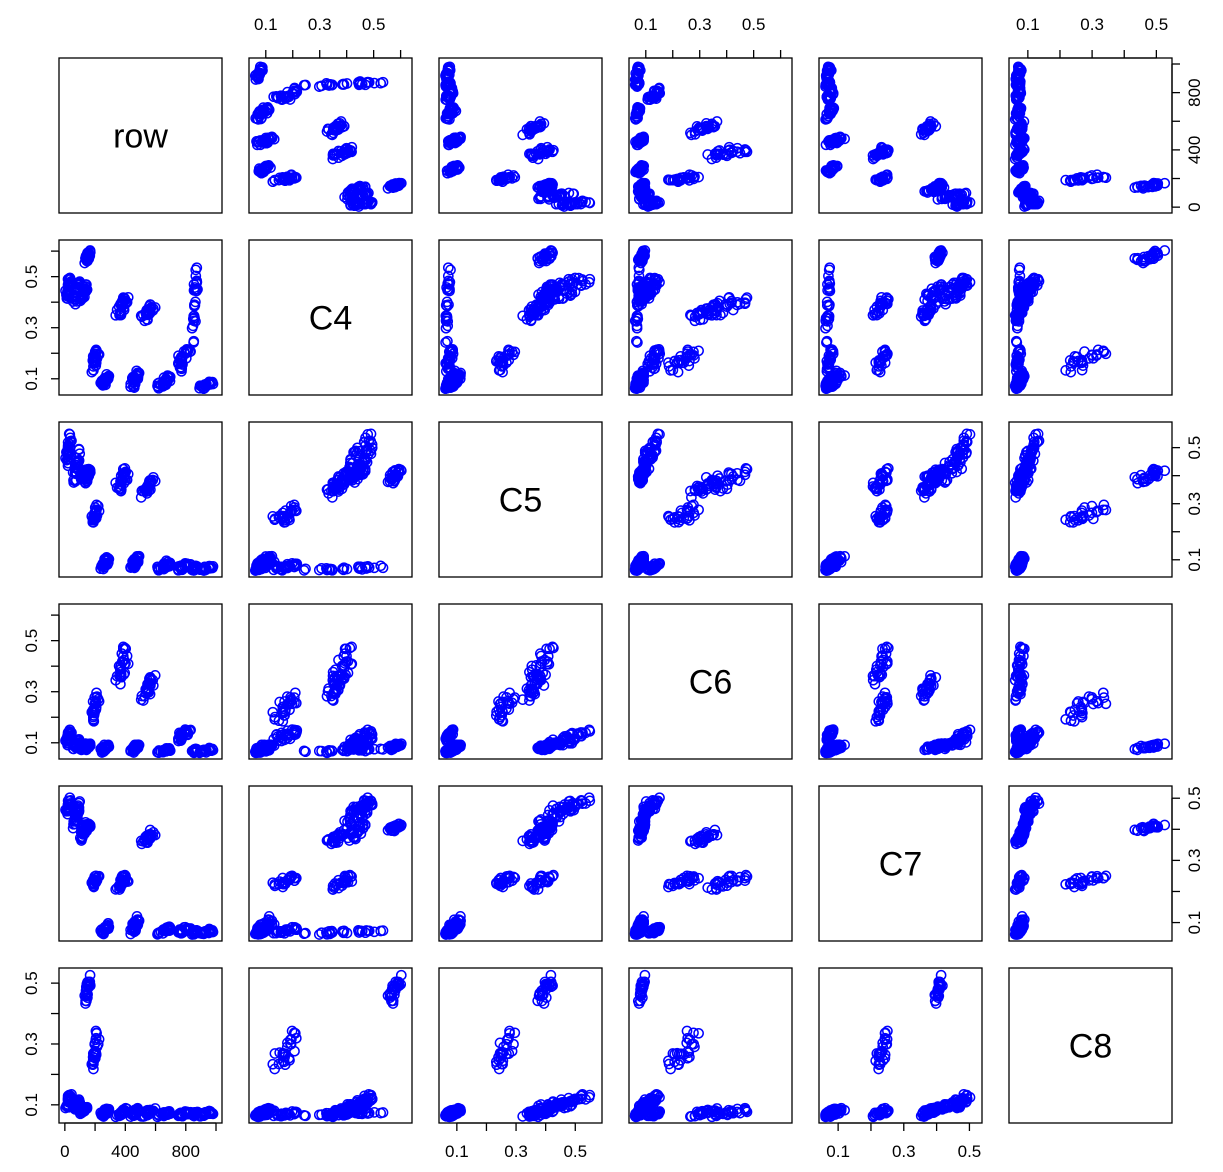 Image resolution: width=1223 pixels, height=1172 pixels. I want to click on panel-row-C4, so click(330, 135).